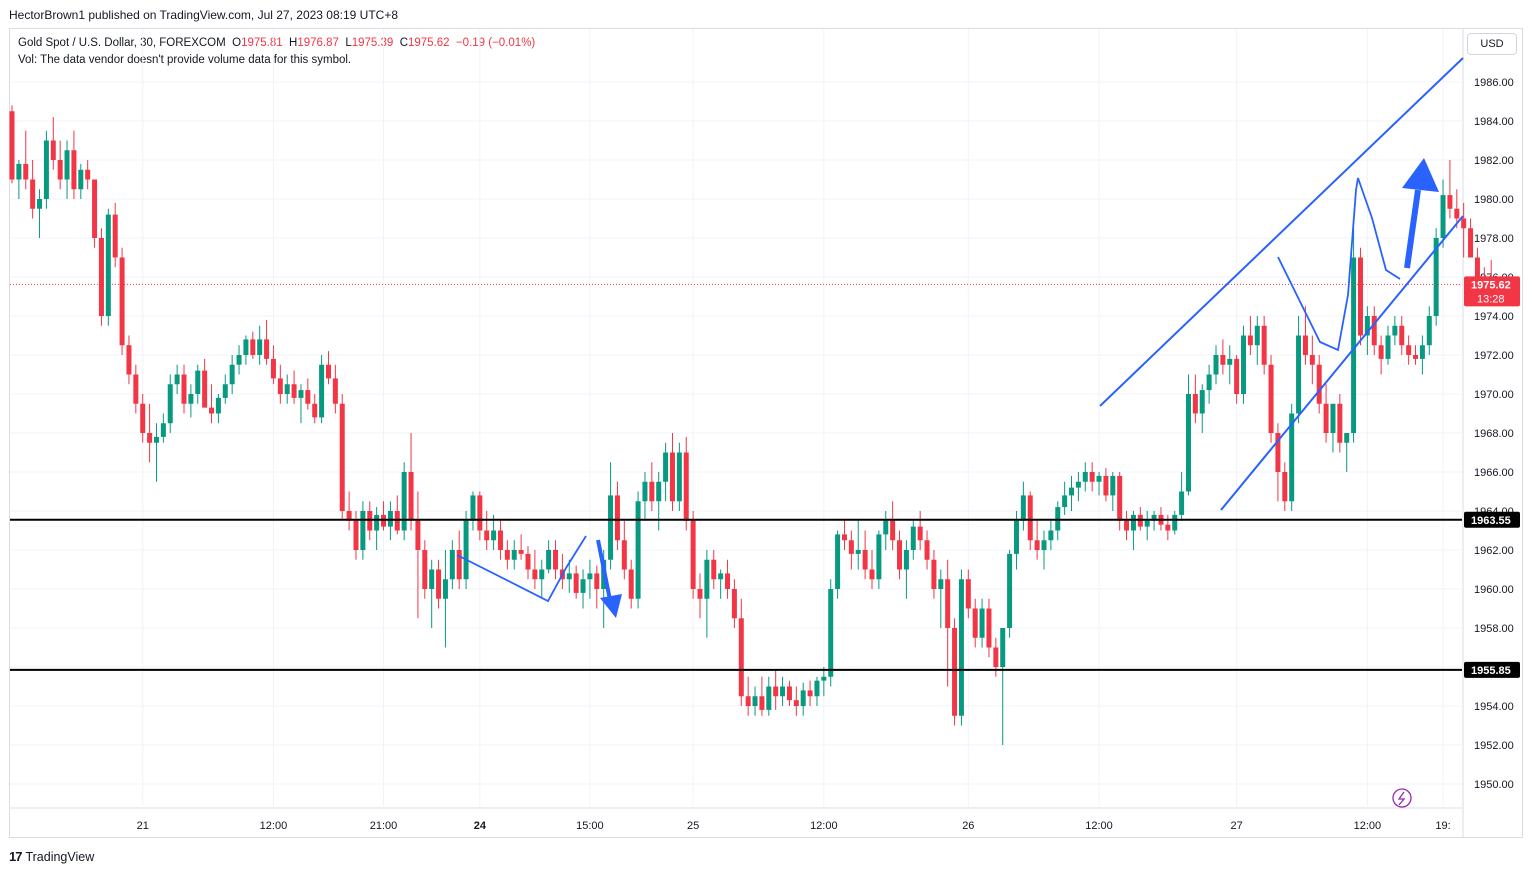  Describe the element at coordinates (1491, 299) in the screenshot. I see `countdown-text: 13:28` at that location.